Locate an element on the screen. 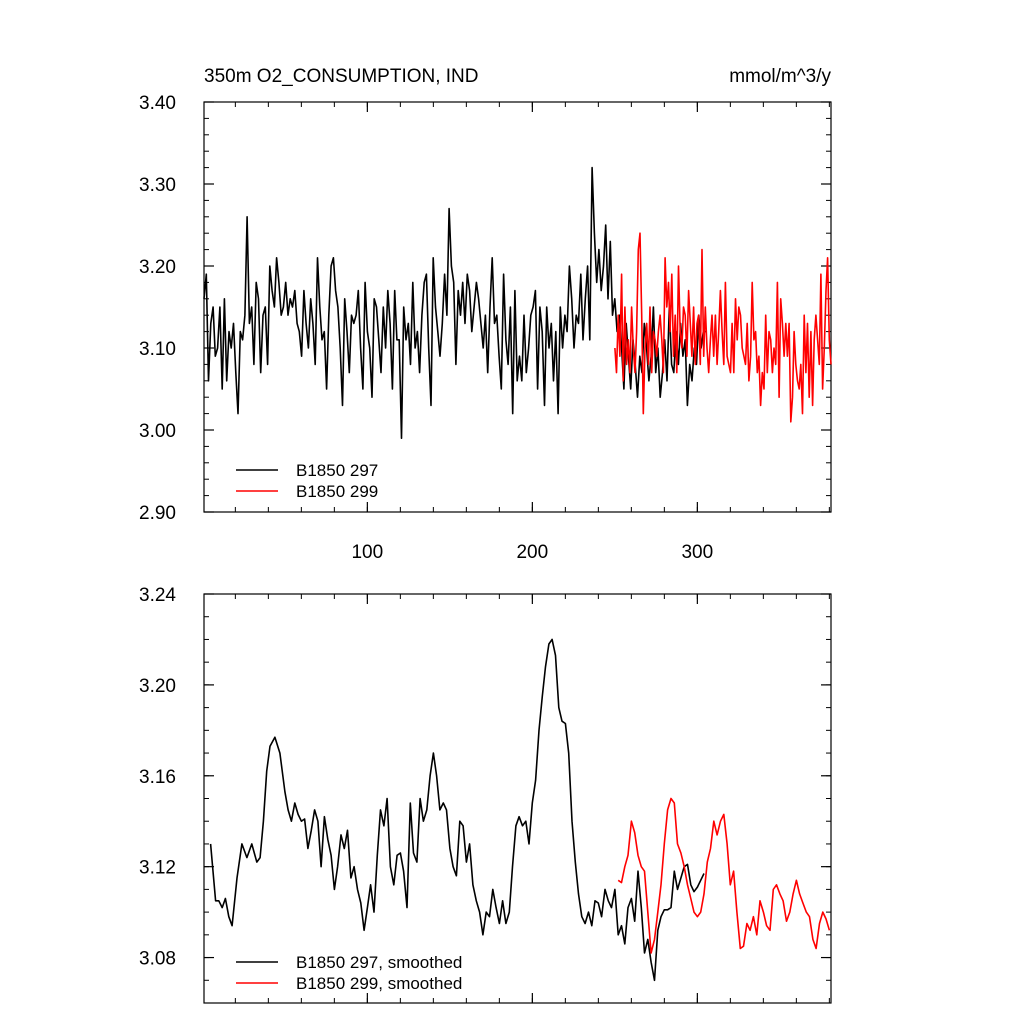 This screenshot has width=1024, height=1024. top-legend-label-1: B1850 297 is located at coordinates (337, 470).